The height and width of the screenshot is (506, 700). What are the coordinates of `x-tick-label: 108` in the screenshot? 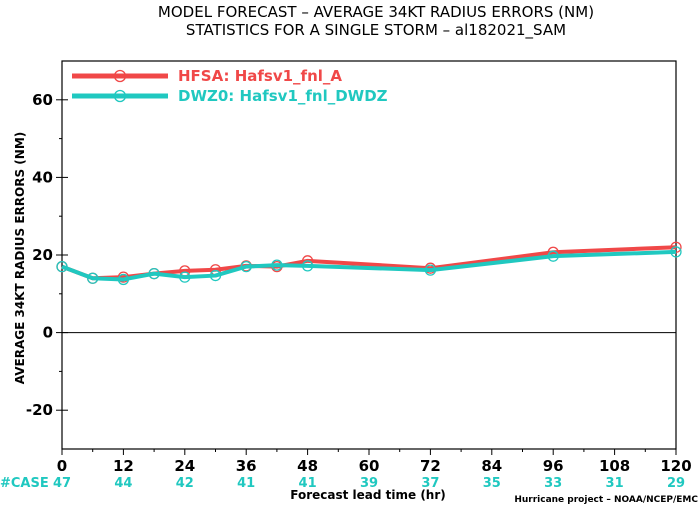 It's located at (614, 466).